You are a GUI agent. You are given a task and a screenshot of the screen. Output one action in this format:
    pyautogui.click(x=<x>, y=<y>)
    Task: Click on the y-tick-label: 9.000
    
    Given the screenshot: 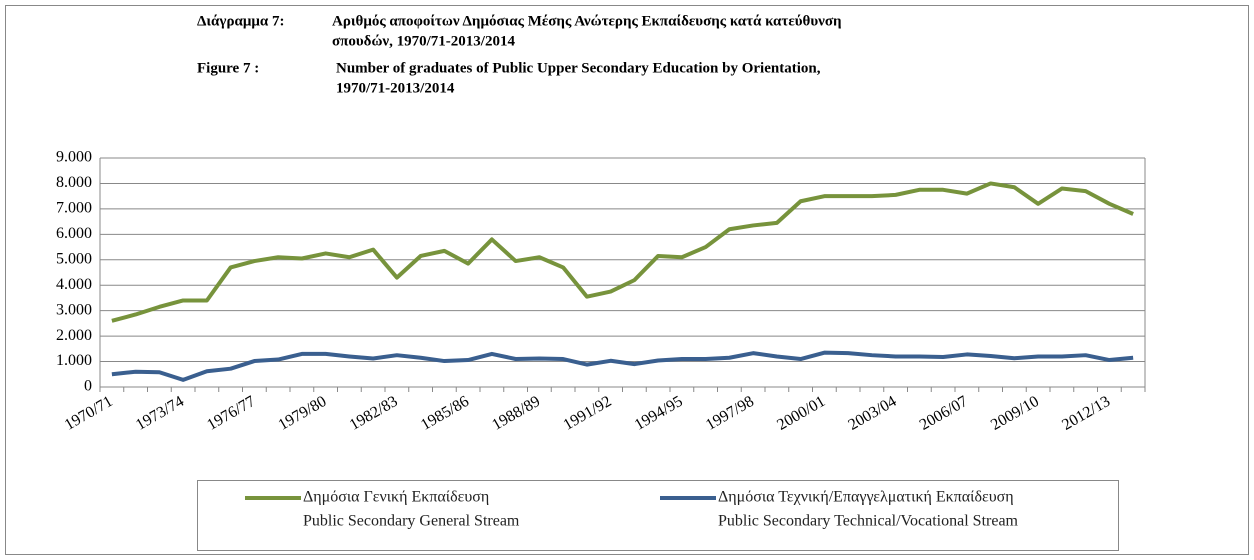 What is the action you would take?
    pyautogui.click(x=74, y=157)
    